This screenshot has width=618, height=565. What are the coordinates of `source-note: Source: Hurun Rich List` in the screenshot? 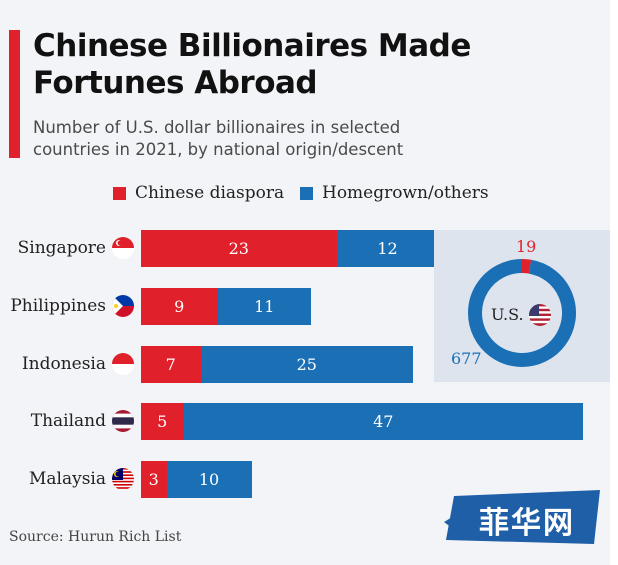 It's located at (95, 537).